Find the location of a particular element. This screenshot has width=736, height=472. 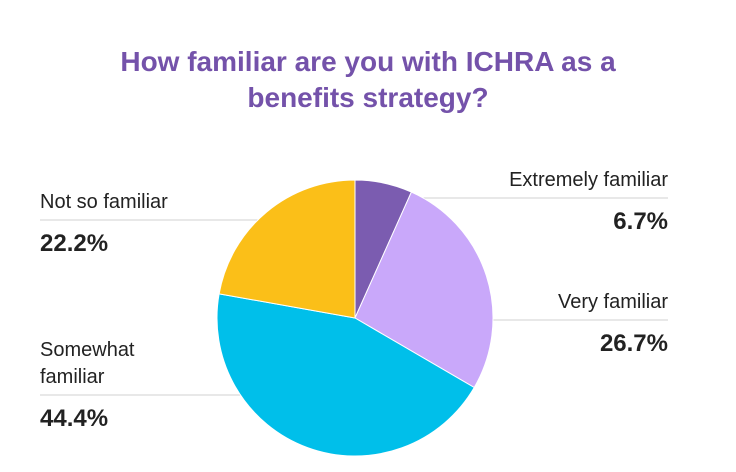

value-label: 22.2% is located at coordinates (74, 243).